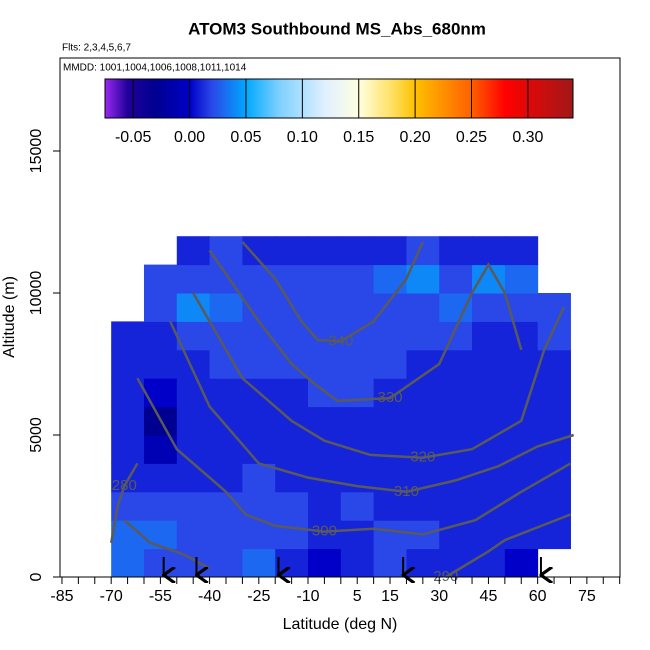 This screenshot has width=650, height=650. I want to click on colorbar-tick-label: 0.25, so click(471, 137).